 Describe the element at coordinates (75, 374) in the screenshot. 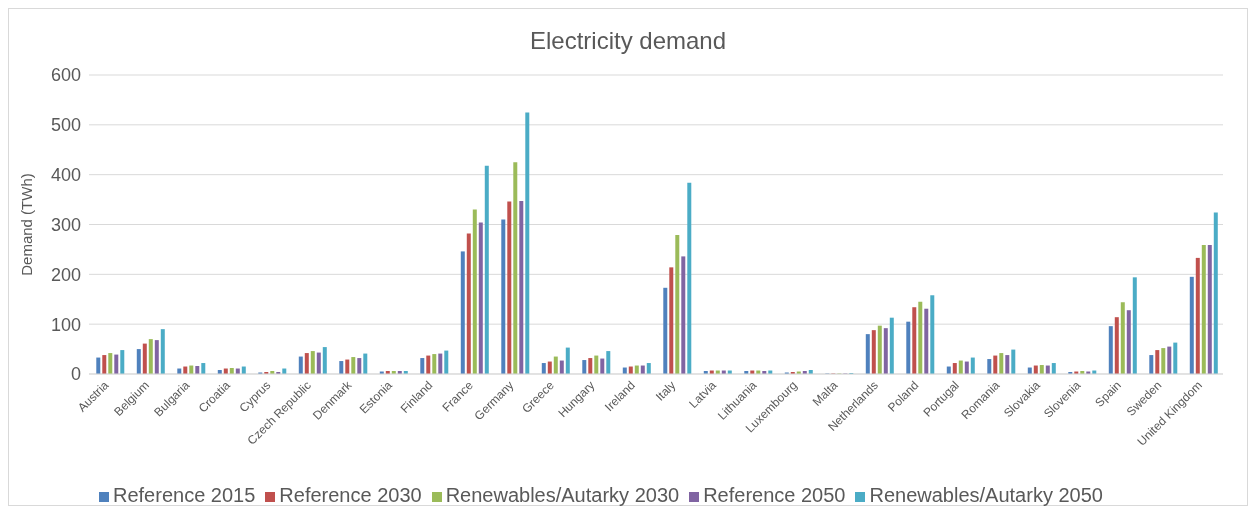

I see `y-tick-label: 0` at that location.